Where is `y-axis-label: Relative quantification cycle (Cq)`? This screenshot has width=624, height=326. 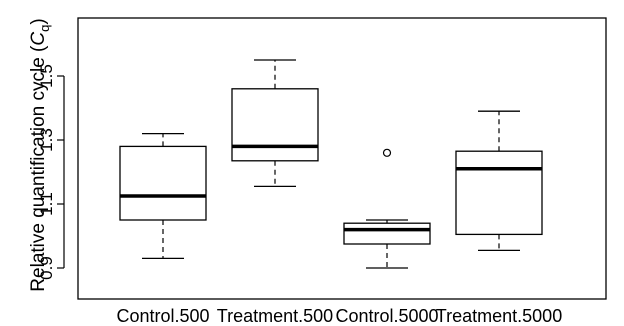
y-axis-label: Relative quantification cycle (Cq) is located at coordinates (40, 154).